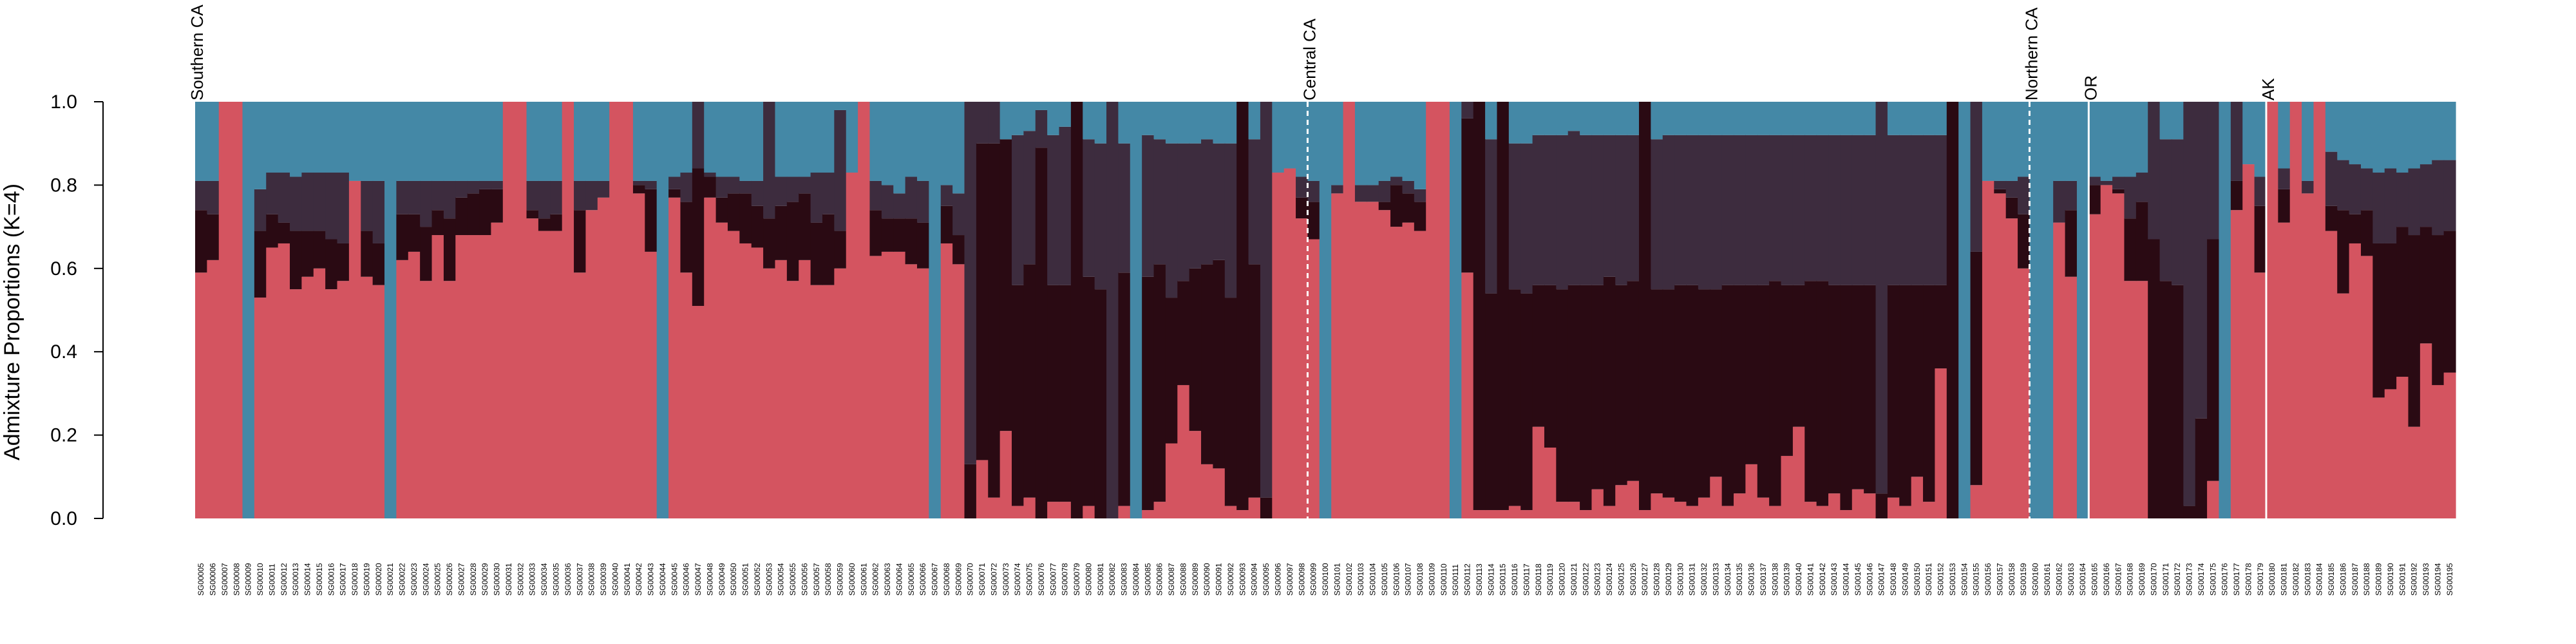  Describe the element at coordinates (721, 579) in the screenshot. I see `x-tick-label: SG00049` at that location.